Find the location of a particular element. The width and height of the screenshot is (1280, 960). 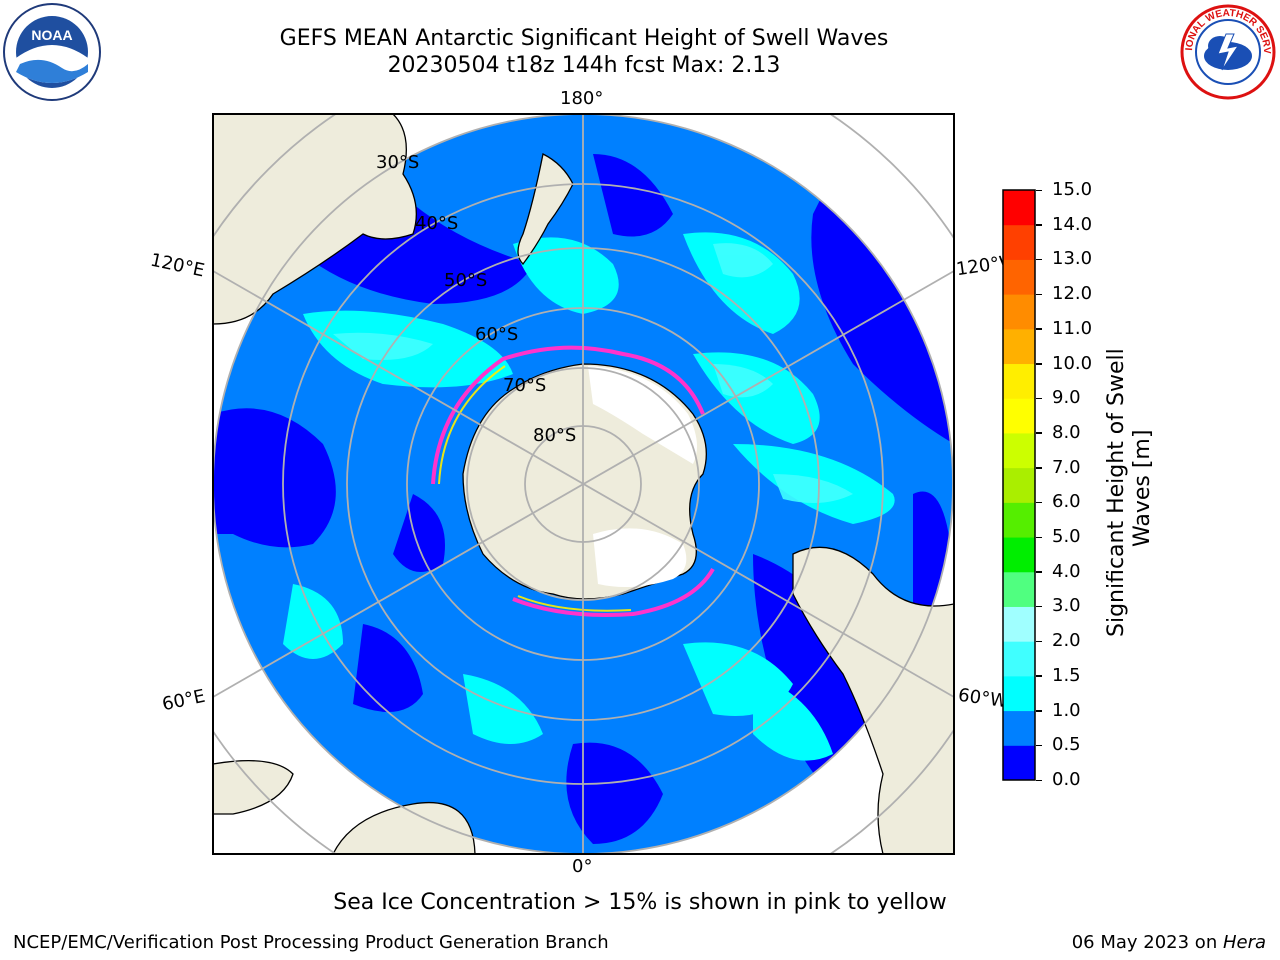

colorbar-tick-label: 3.0 is located at coordinates (1066, 606).